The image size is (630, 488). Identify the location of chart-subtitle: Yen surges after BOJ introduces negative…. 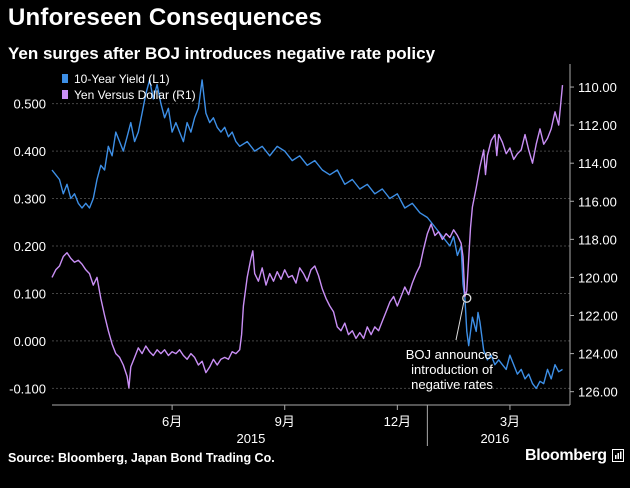
(222, 53).